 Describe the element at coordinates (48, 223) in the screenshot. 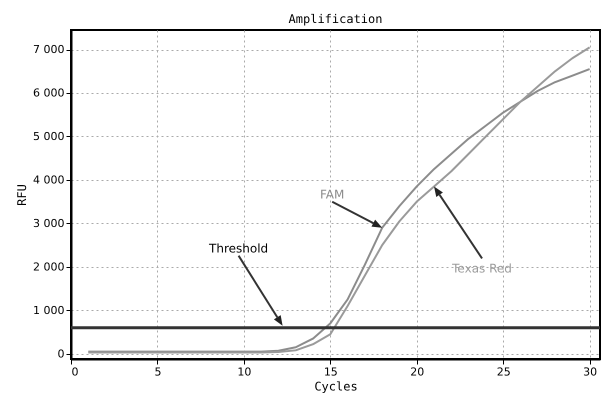

I see `y-tick-label: 3 000` at that location.